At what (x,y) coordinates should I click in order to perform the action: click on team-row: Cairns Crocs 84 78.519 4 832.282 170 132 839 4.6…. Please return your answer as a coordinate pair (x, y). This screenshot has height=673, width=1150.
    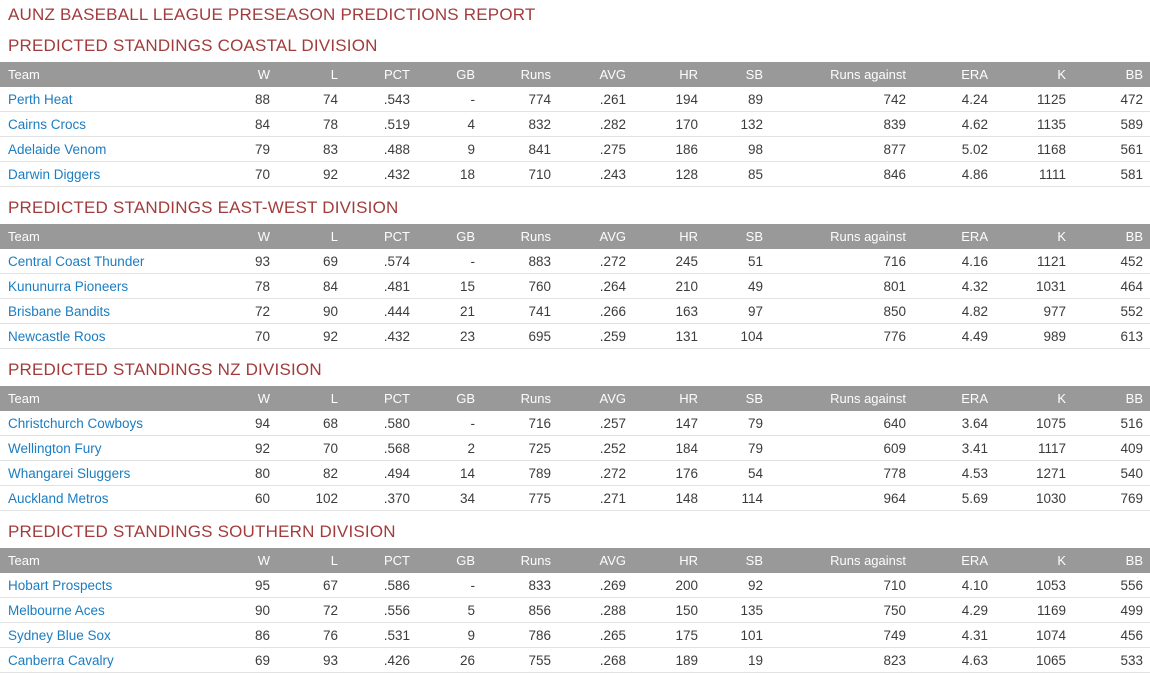
    Looking at the image, I should click on (575, 124).